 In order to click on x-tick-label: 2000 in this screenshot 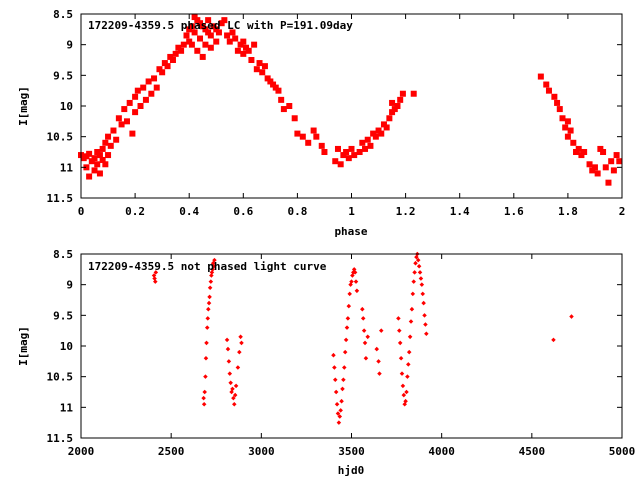, I will do `click(81, 451)`.